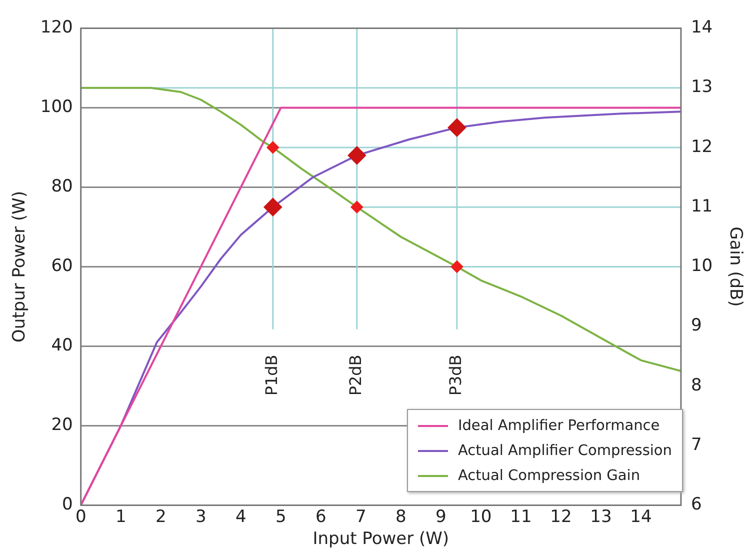  Describe the element at coordinates (565, 450) in the screenshot. I see `legend-label: Actual Amplifier Compression` at that location.